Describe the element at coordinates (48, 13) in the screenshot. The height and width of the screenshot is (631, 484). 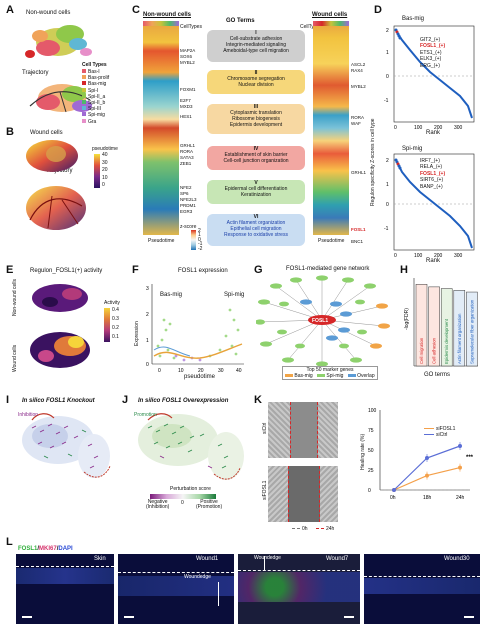
I see `panel-a-title-top: Non-wound cells` at that location.